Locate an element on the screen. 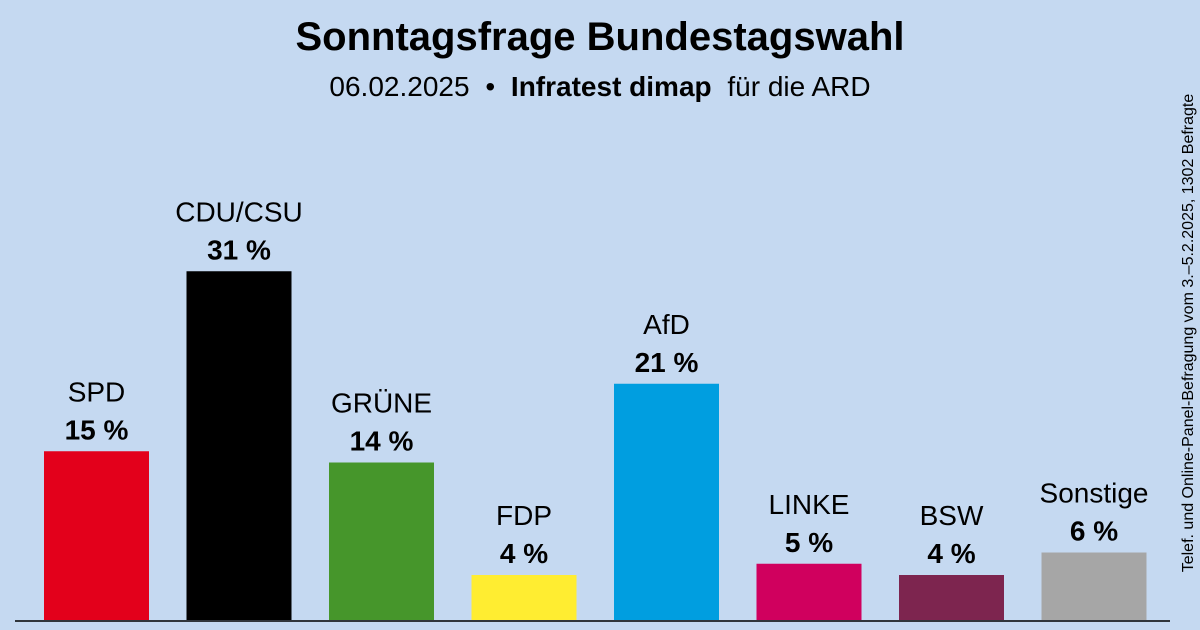 This screenshot has width=1200, height=630. category-label-spd: SPD is located at coordinates (97, 391).